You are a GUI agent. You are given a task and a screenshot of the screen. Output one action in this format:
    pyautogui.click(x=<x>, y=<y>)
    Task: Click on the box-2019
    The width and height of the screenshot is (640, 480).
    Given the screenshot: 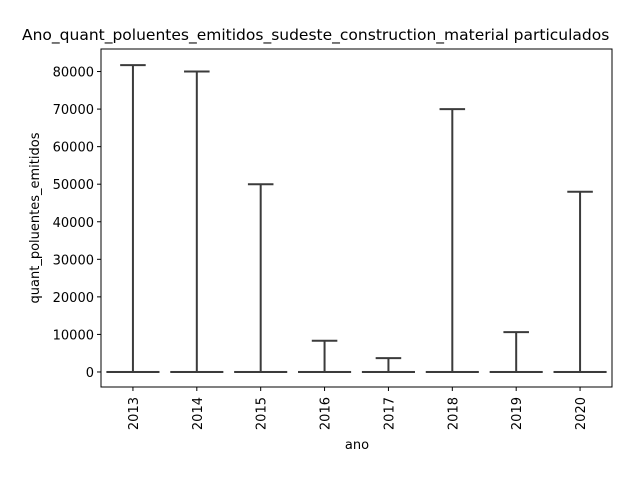 What is the action you would take?
    pyautogui.click(x=516, y=352)
    